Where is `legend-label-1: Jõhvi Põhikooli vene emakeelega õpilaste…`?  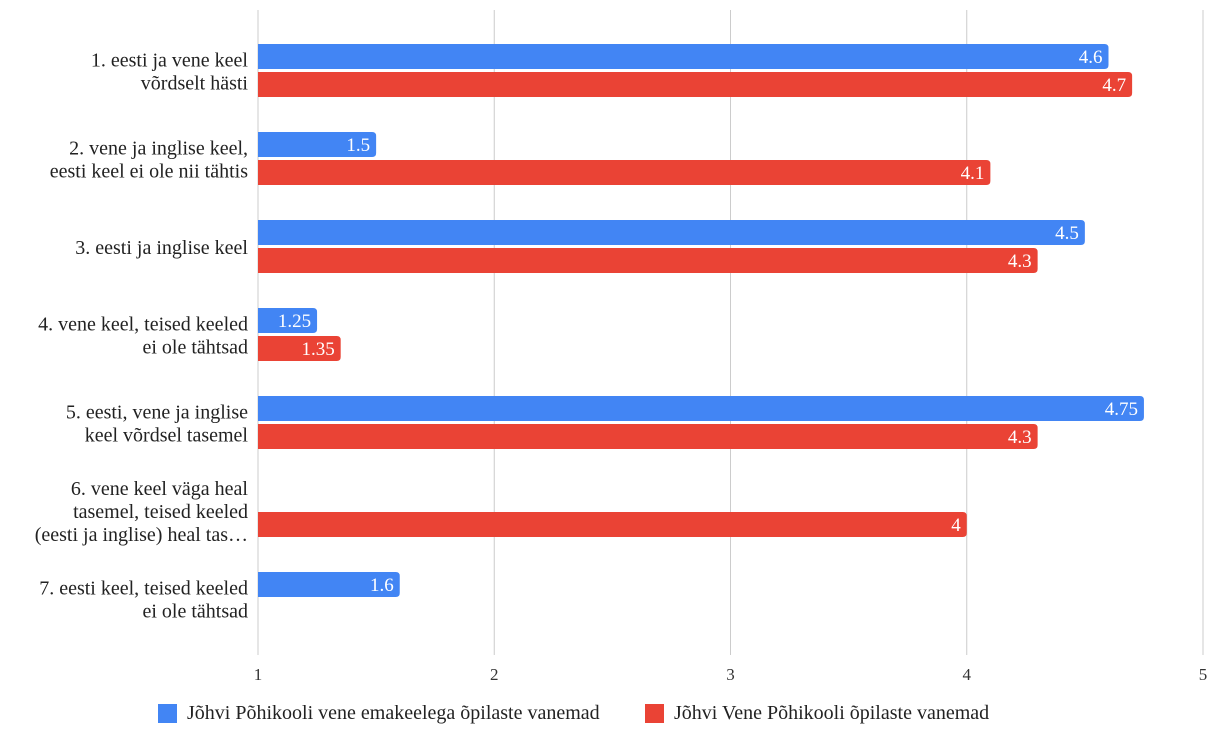
legend-label-1: Jõhvi Põhikooli vene emakeelega õpilaste… is located at coordinates (393, 713).